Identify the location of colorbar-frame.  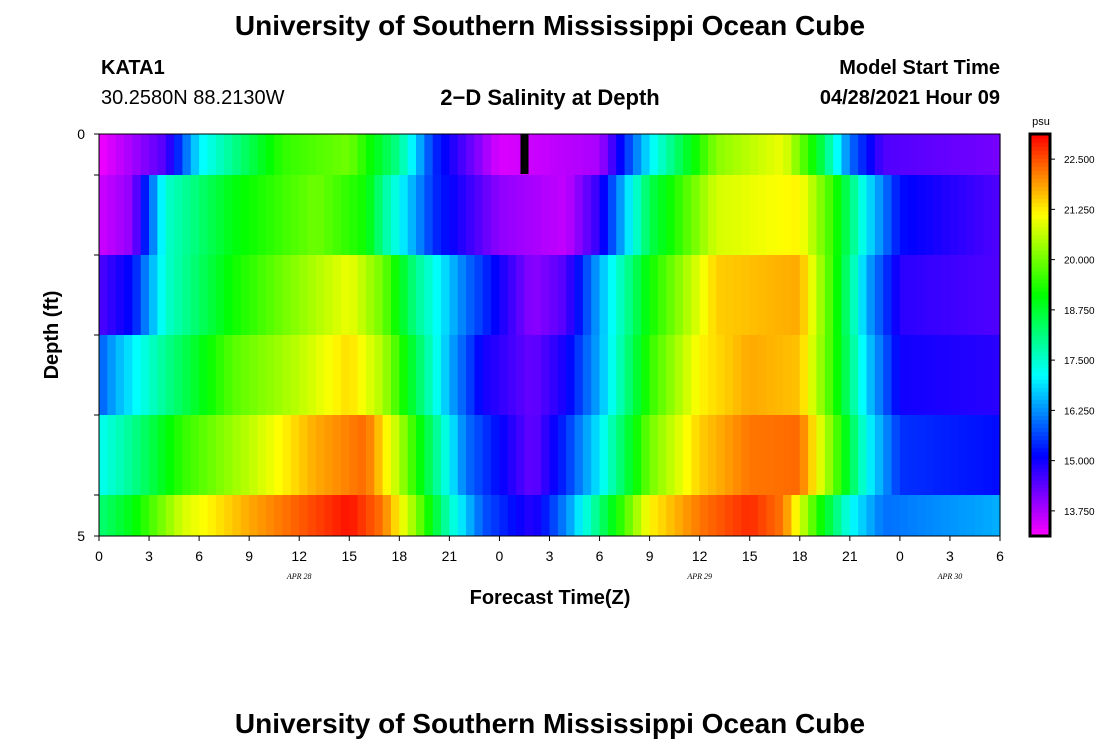
(1040, 335).